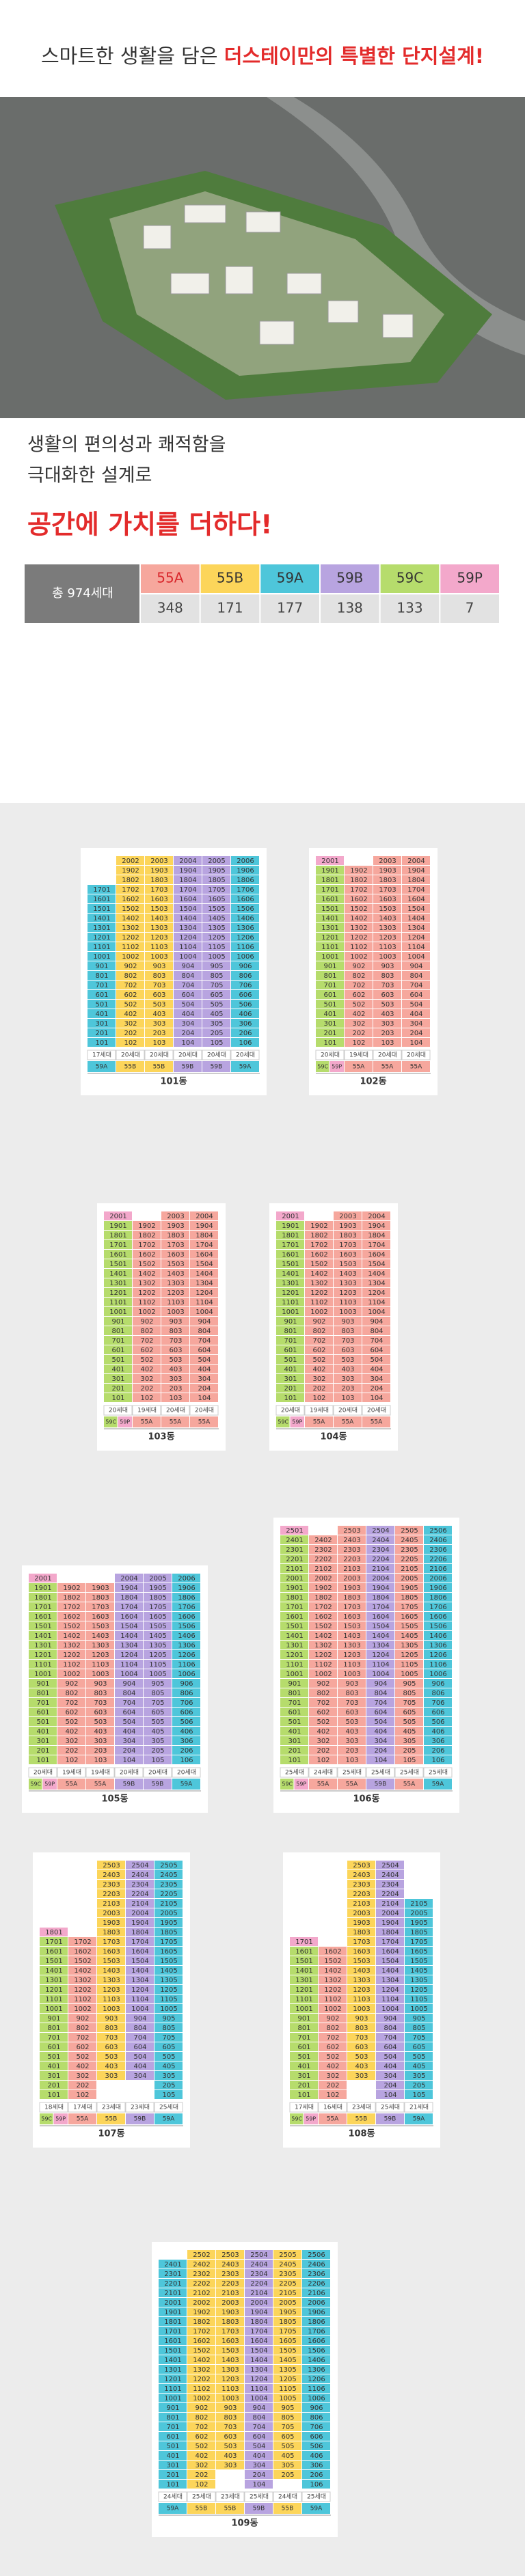 The height and width of the screenshot is (2576, 525). What do you see at coordinates (175, 1410) in the screenshot?
I see `count-cell` at bounding box center [175, 1410].